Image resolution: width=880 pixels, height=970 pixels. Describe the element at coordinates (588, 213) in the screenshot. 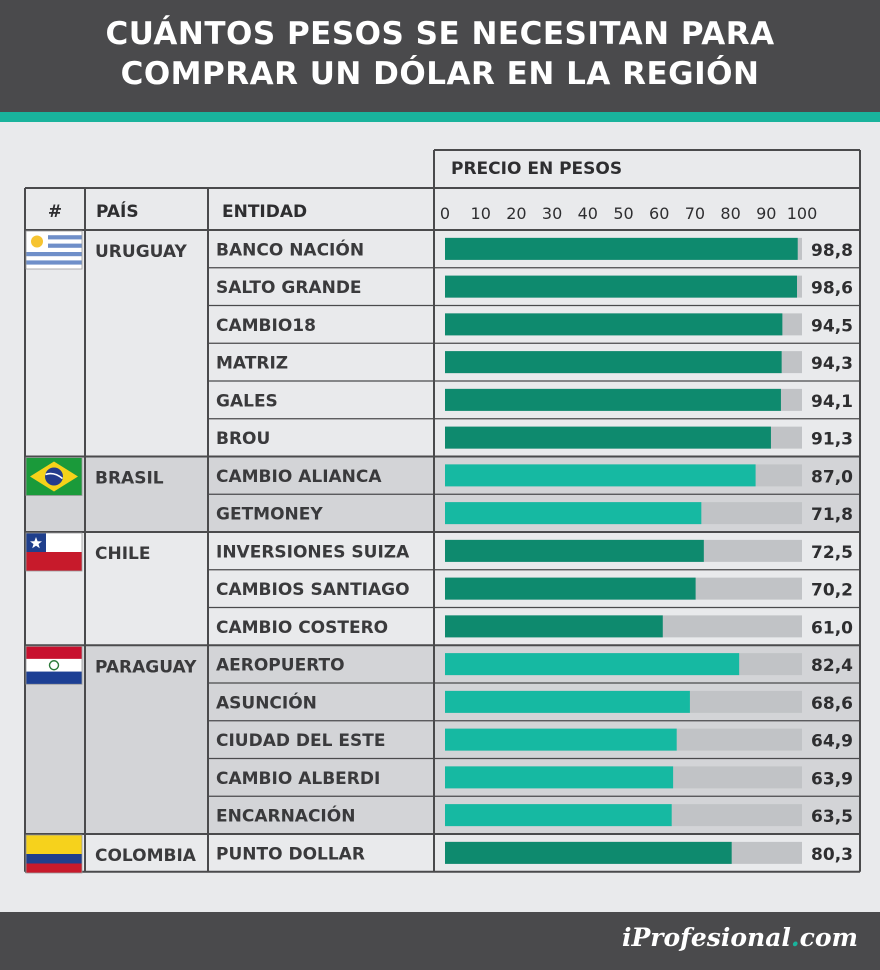

I see `x-tick-label: 40` at that location.